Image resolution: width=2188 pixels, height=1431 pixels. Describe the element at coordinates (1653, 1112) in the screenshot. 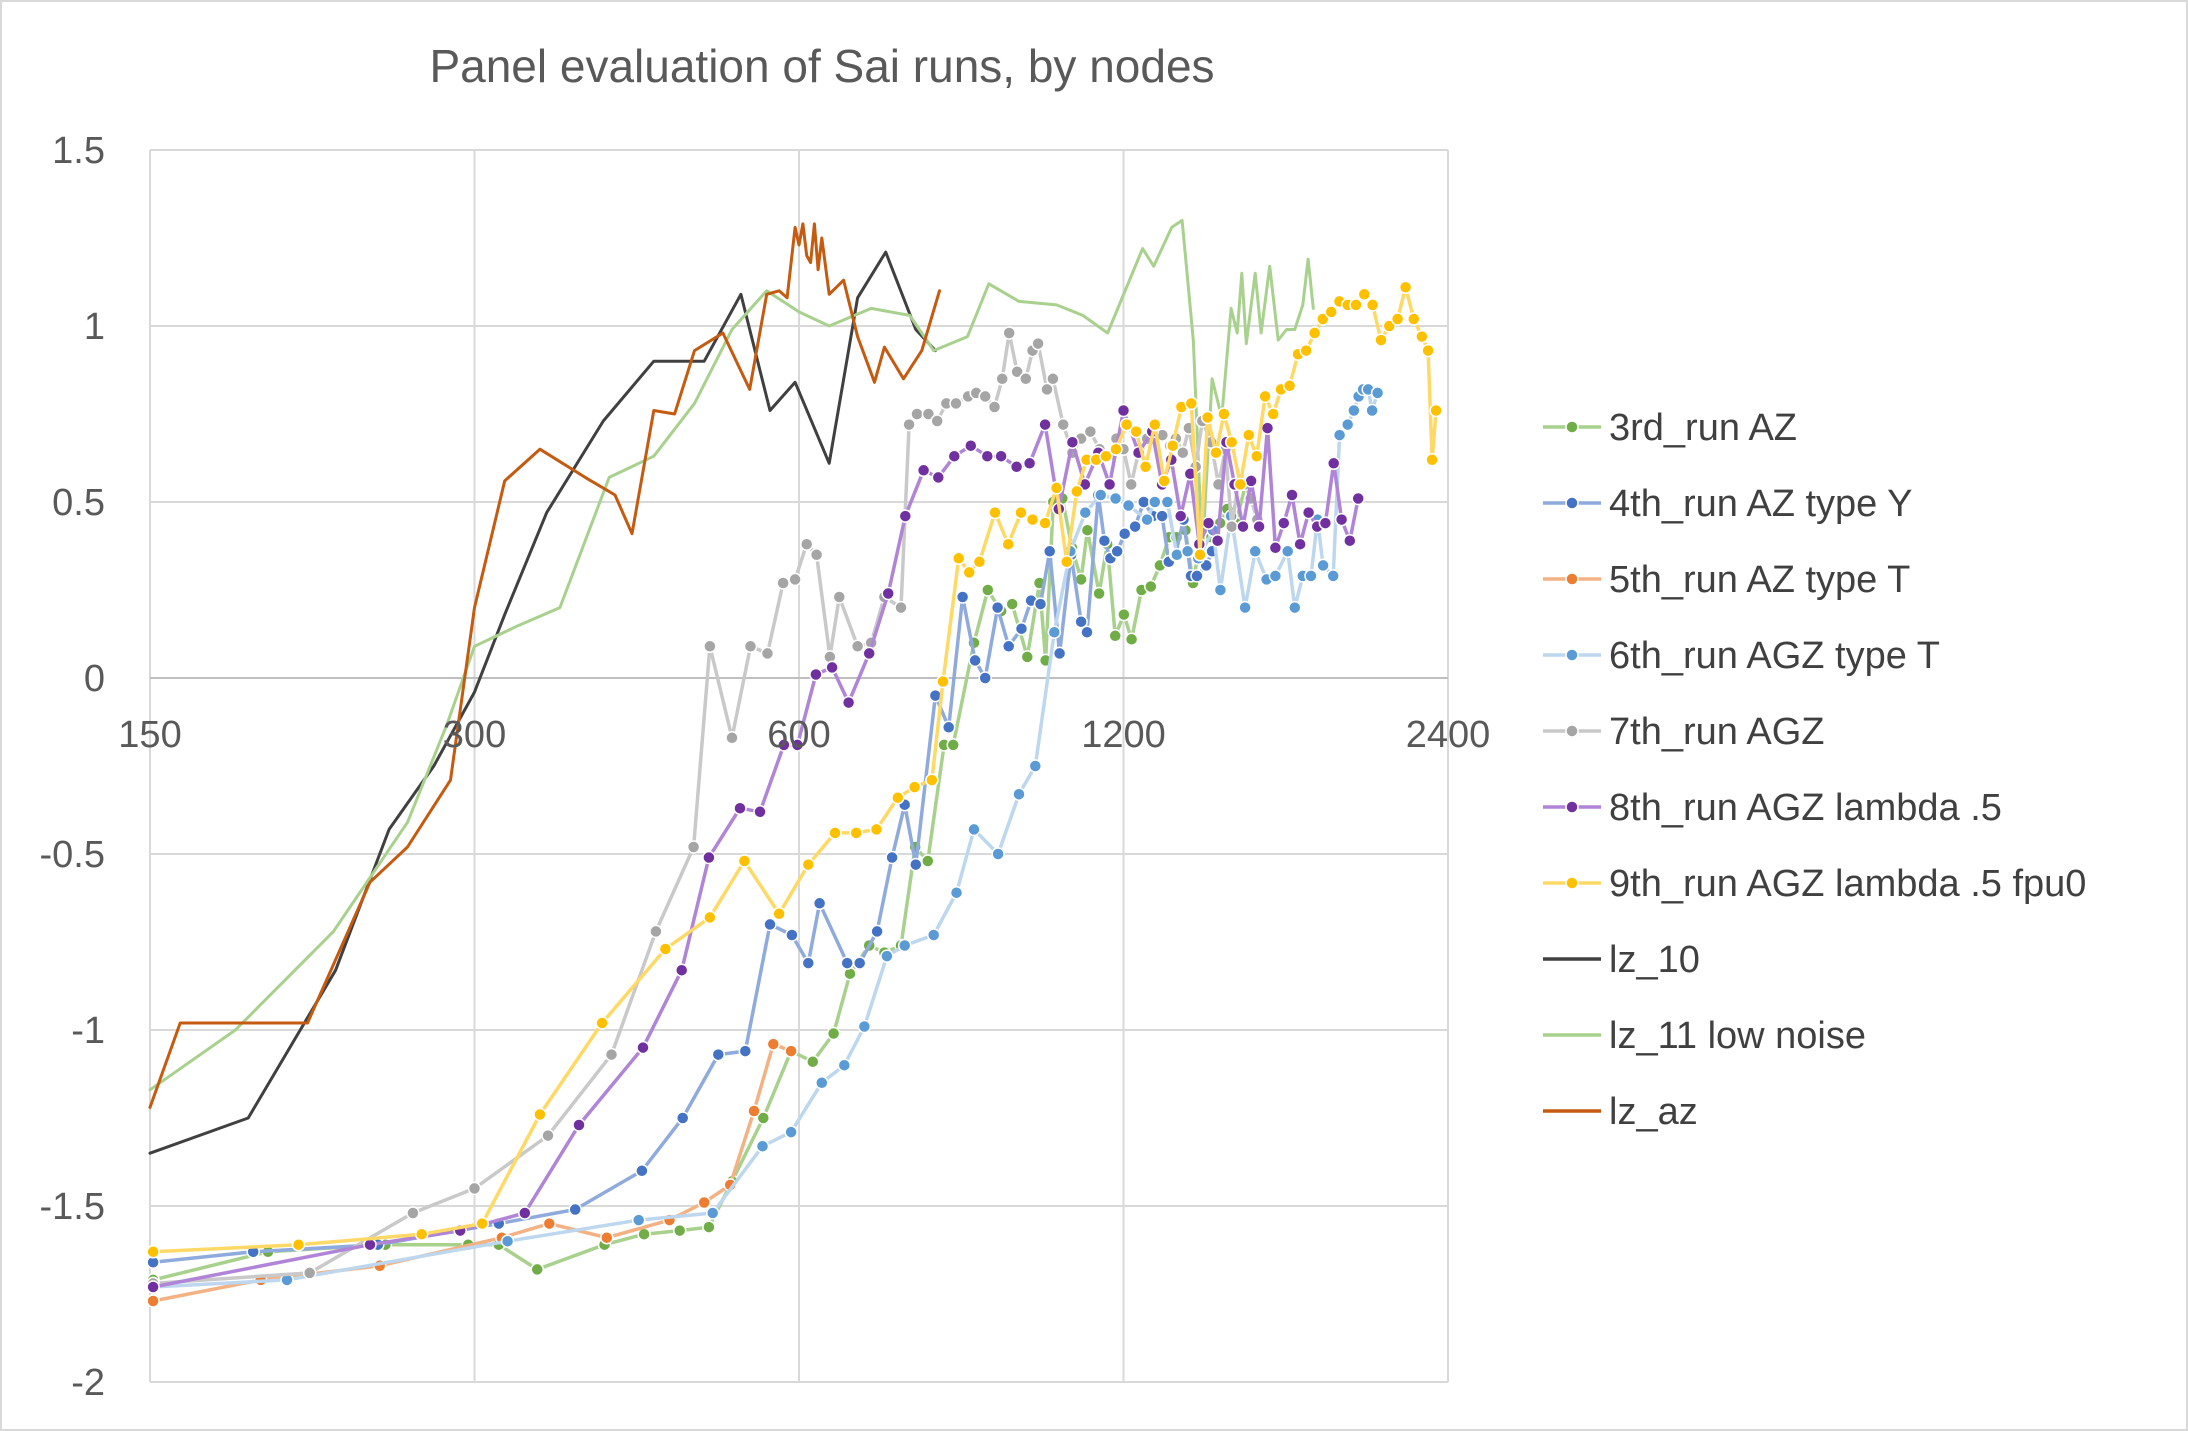

I see `legend-label: lz_az` at that location.